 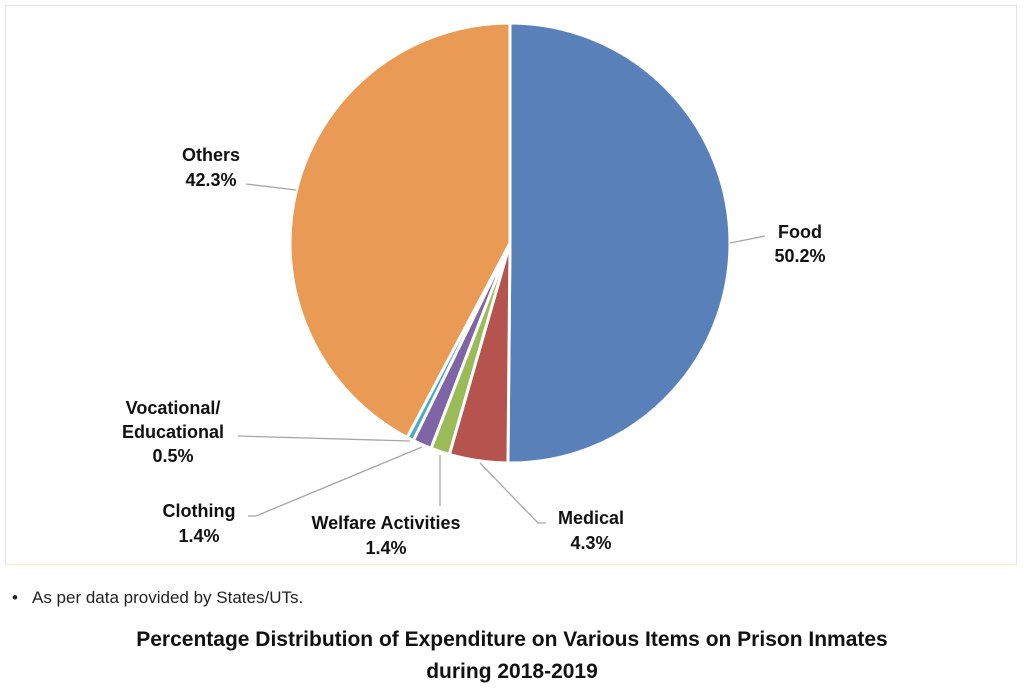 What do you see at coordinates (512, 493) in the screenshot?
I see `leader-line-medical` at bounding box center [512, 493].